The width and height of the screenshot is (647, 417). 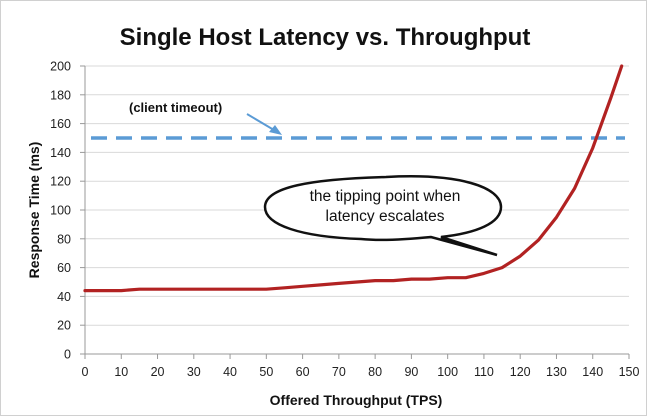 What do you see at coordinates (64, 239) in the screenshot?
I see `y-tick-label-80: 80` at bounding box center [64, 239].